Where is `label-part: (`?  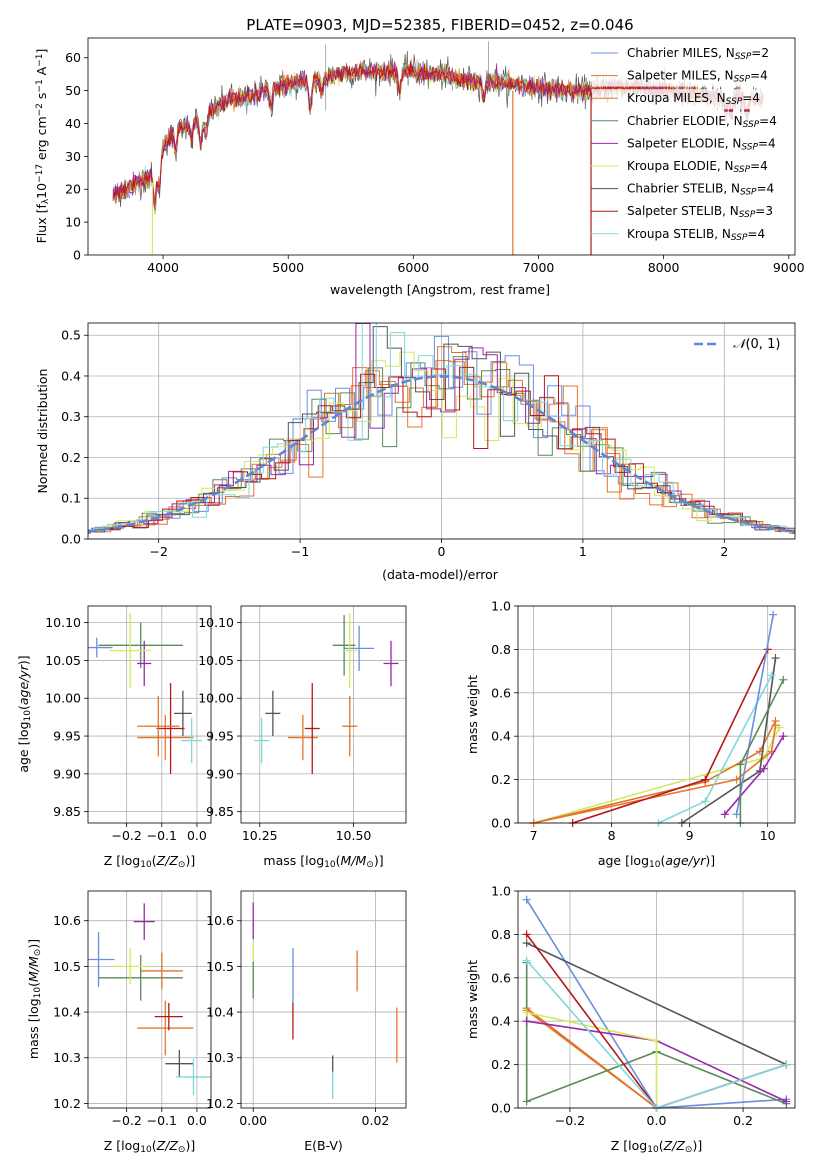 label-part: ( is located at coordinates (154, 860).